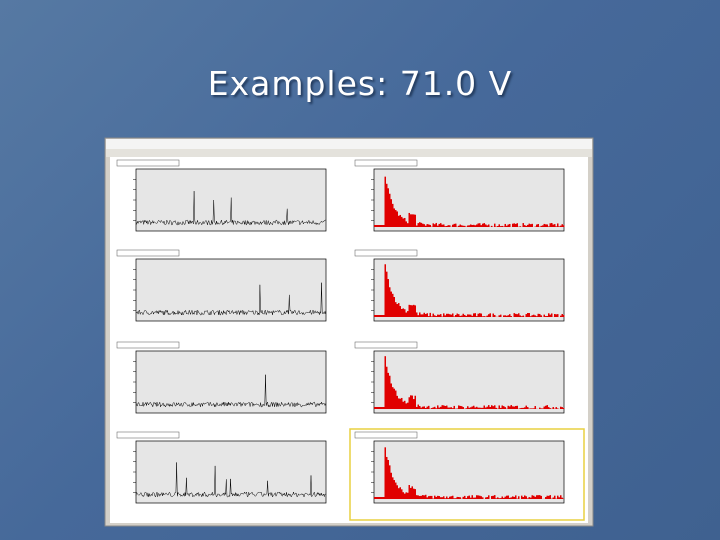 The height and width of the screenshot is (540, 720). What do you see at coordinates (230, 480) in the screenshot?
I see `noise-trace` at bounding box center [230, 480].